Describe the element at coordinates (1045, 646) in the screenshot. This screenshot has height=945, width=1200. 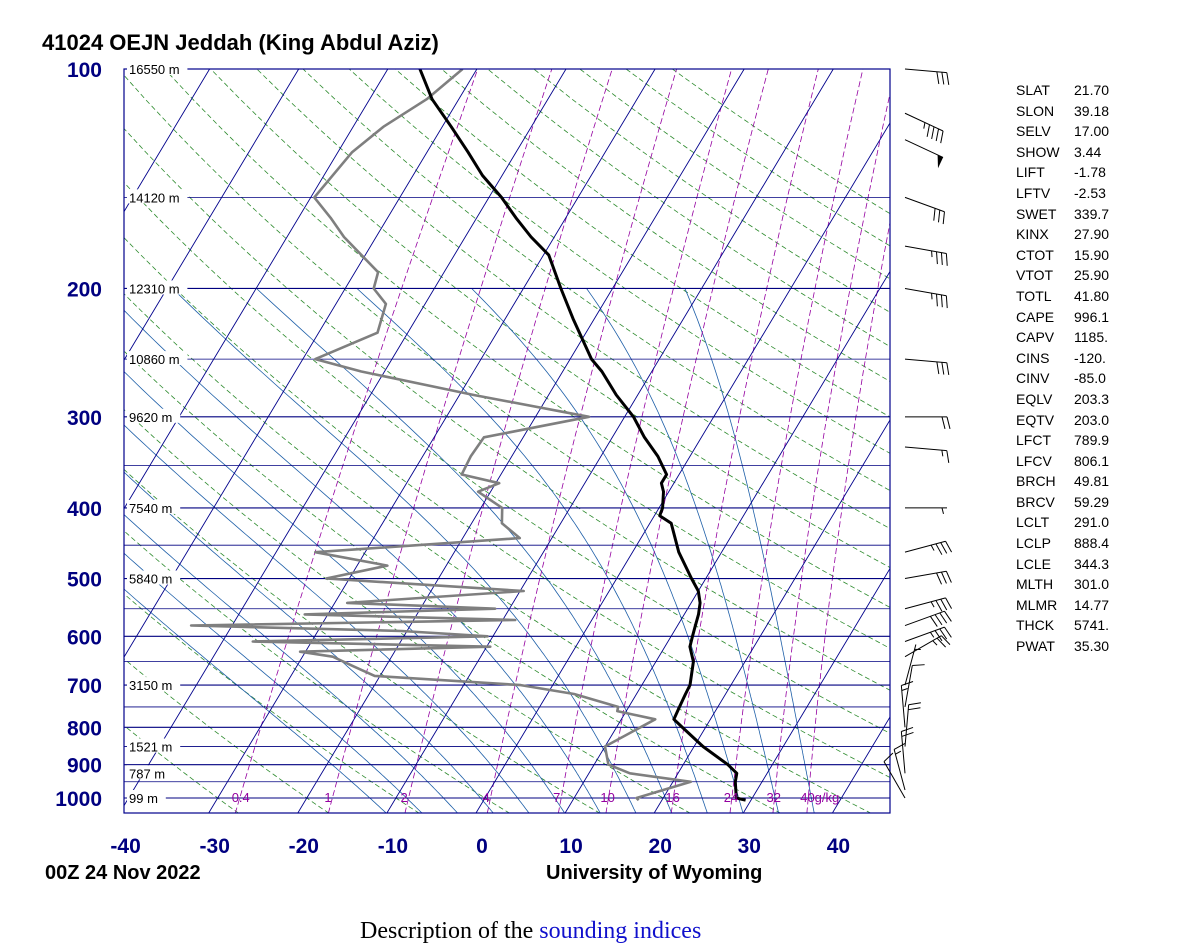
I see `index-key: PWAT` at that location.